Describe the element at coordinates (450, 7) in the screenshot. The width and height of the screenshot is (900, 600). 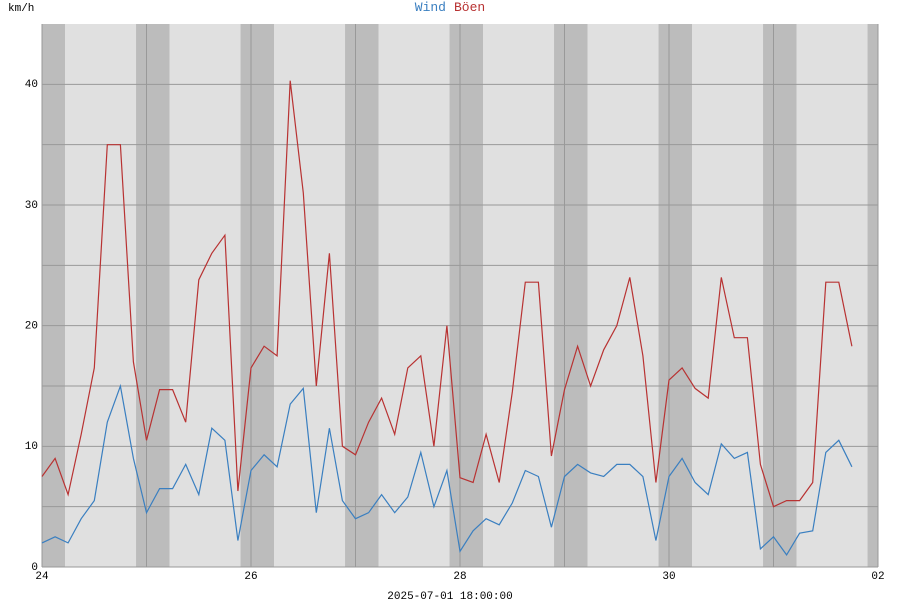
I see `legend: Wind Böen` at that location.